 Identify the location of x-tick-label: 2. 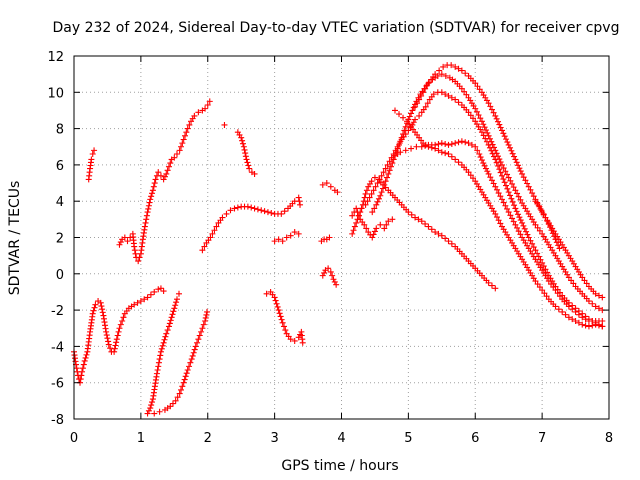
(208, 438).